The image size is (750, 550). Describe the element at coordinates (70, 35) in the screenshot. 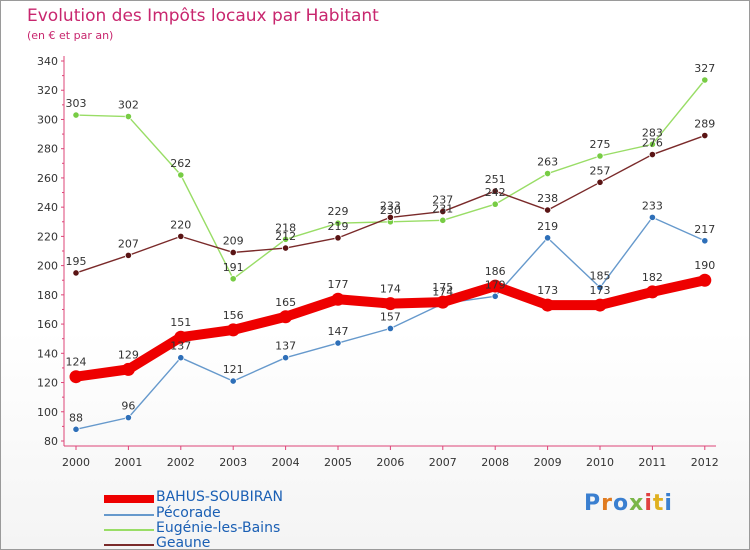

I see `chart-subtitle: (en € et par an)` at that location.